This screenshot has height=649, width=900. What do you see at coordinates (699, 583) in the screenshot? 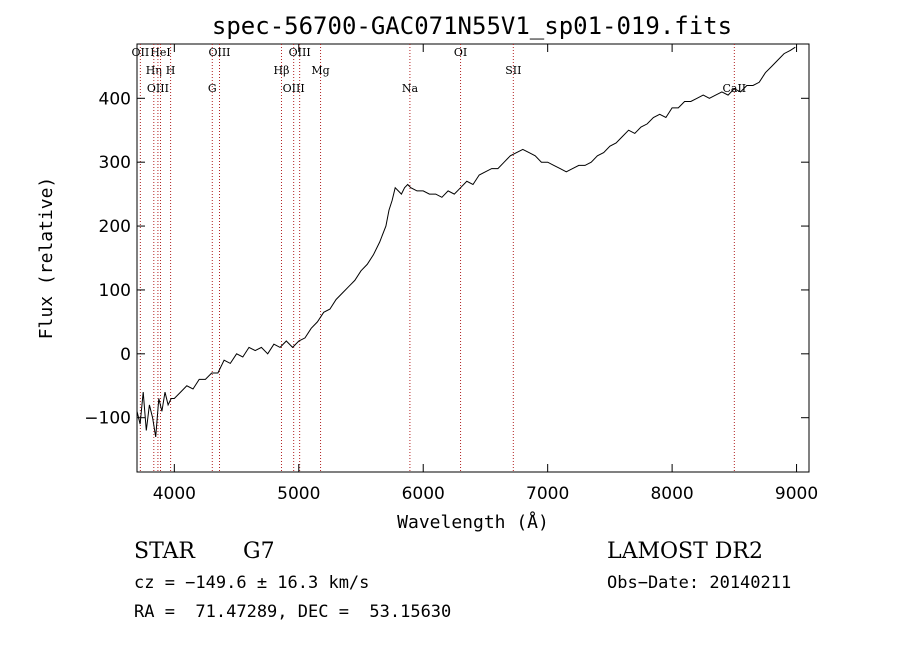
I see `observation-date: Obs−Date: 20140211` at bounding box center [699, 583].